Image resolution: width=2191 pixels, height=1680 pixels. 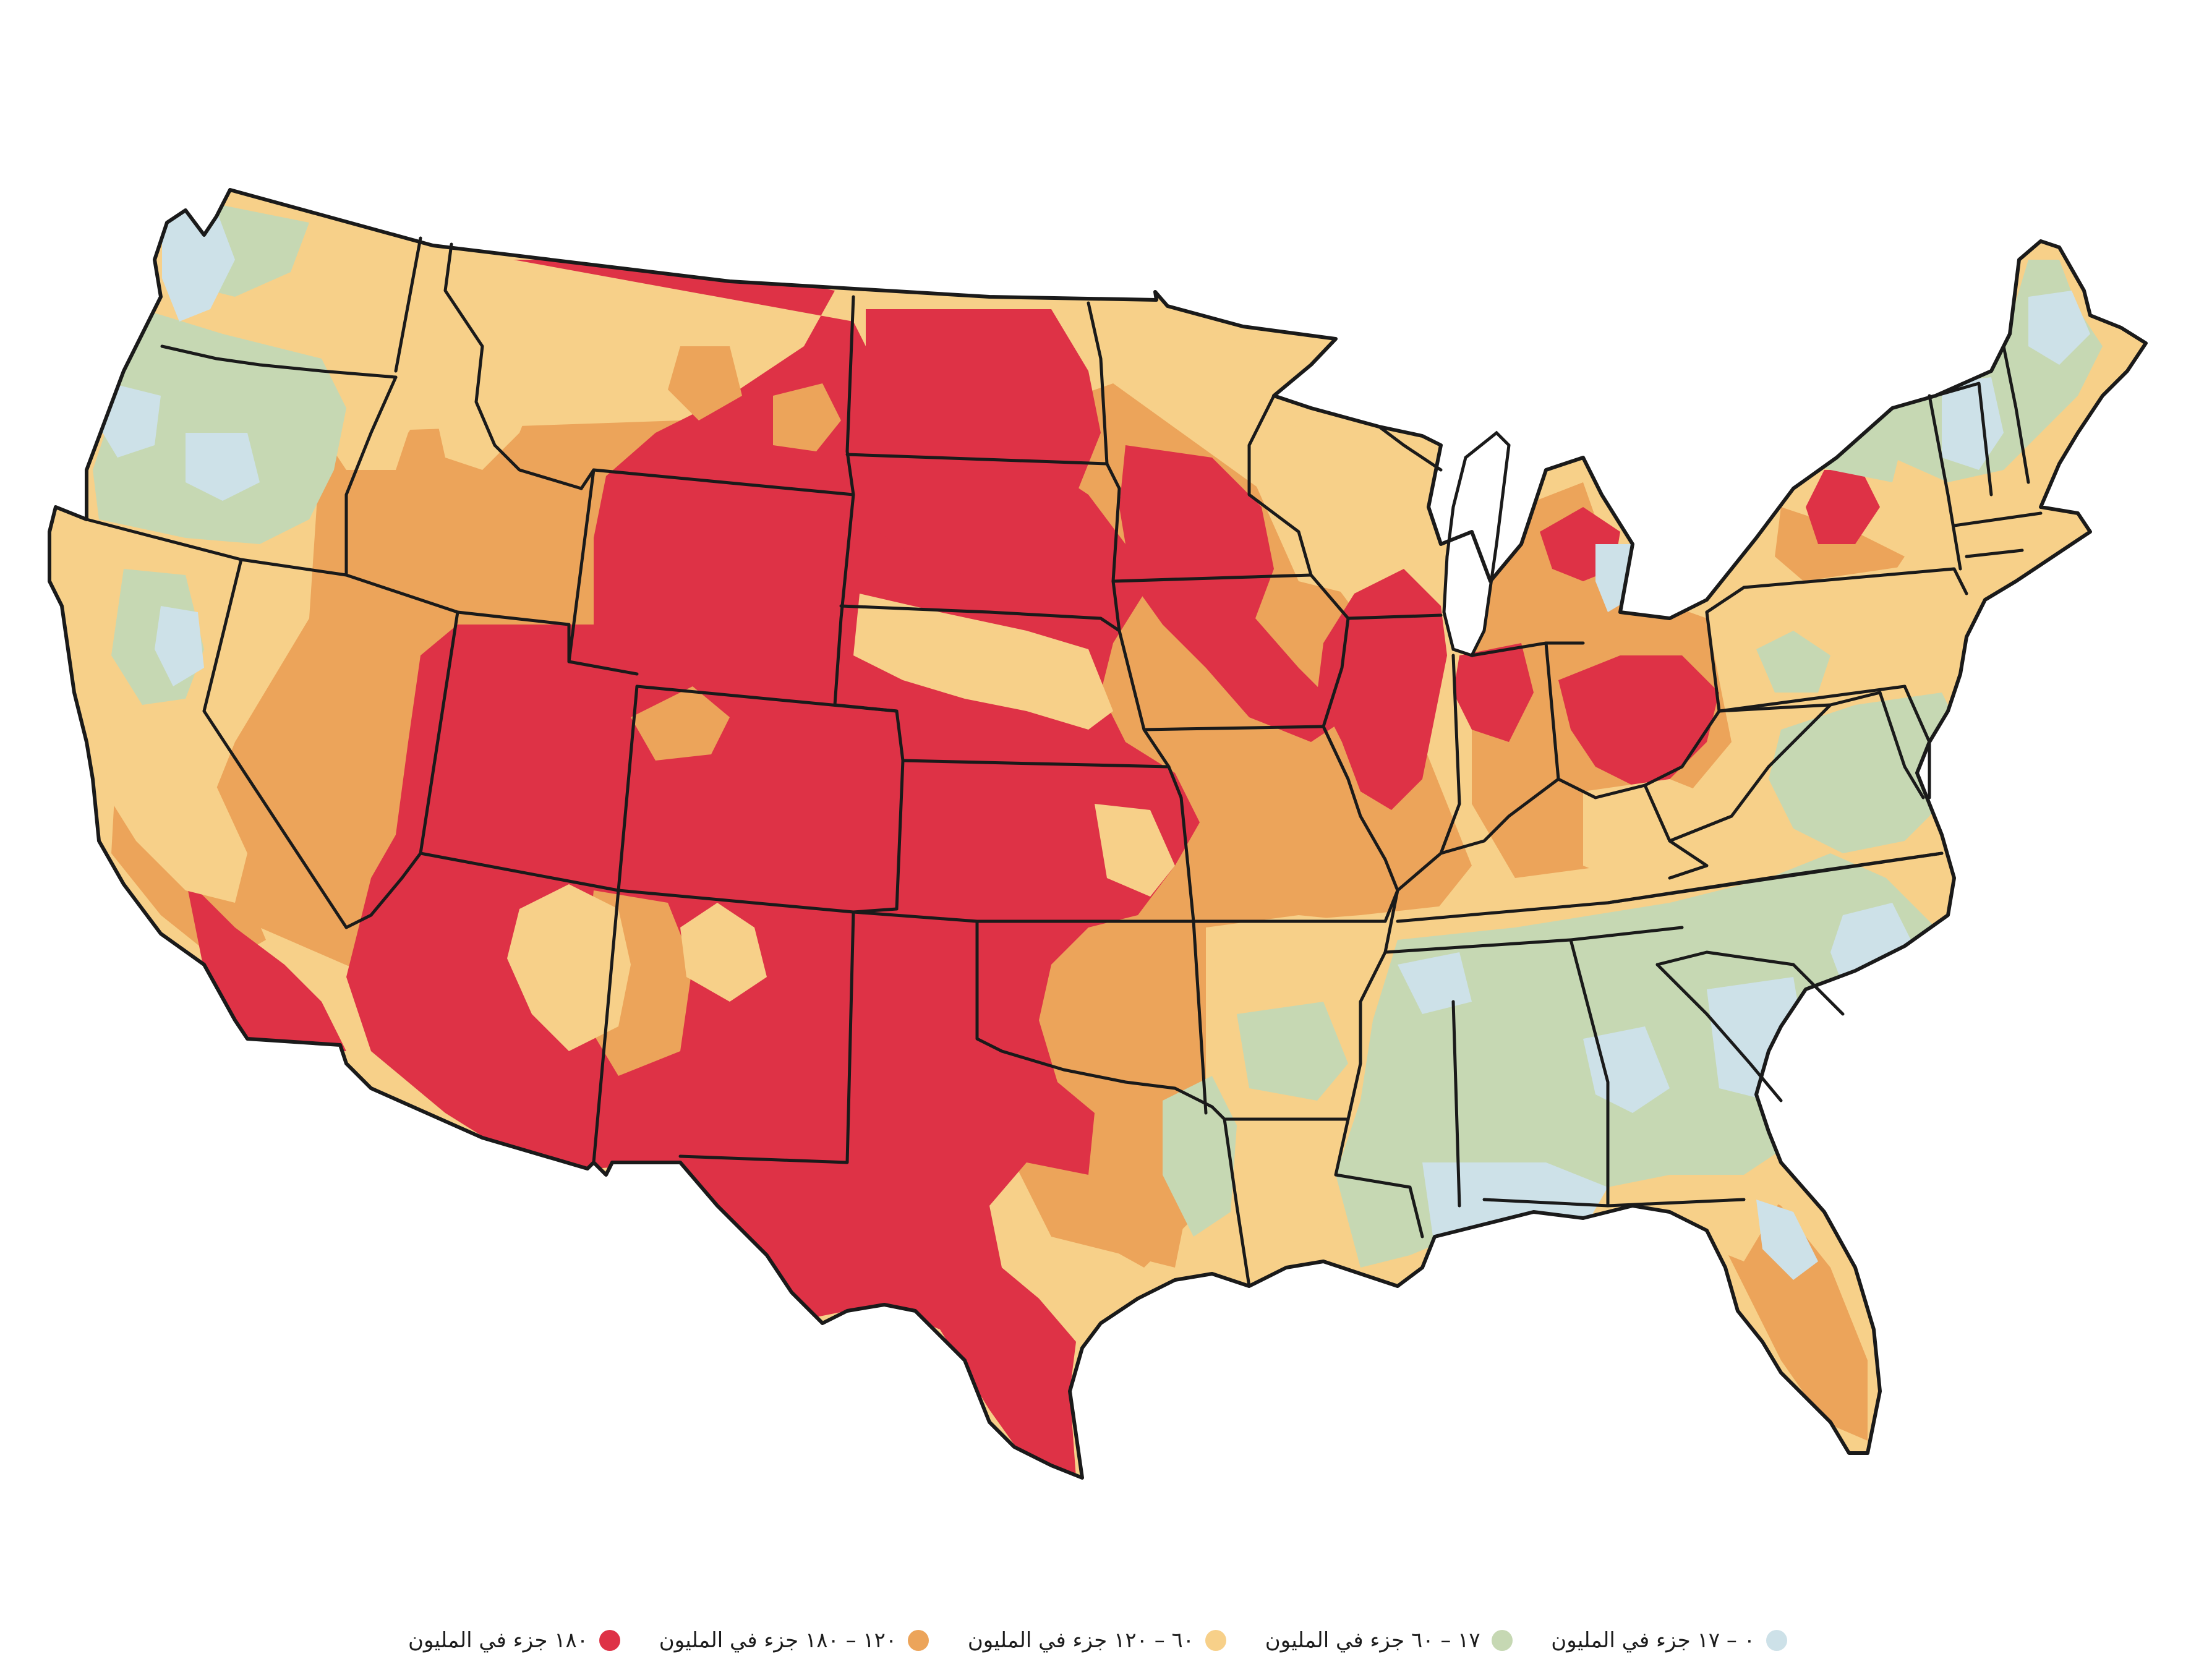 I want to click on border-ok-tx, so click(x=1095, y=1014).